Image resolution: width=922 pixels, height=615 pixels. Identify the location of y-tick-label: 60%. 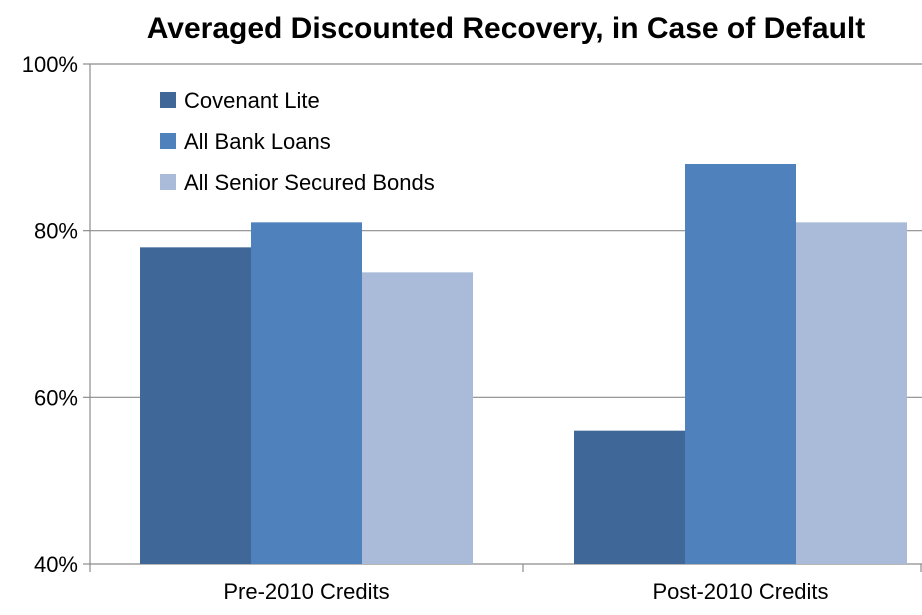
(56, 397).